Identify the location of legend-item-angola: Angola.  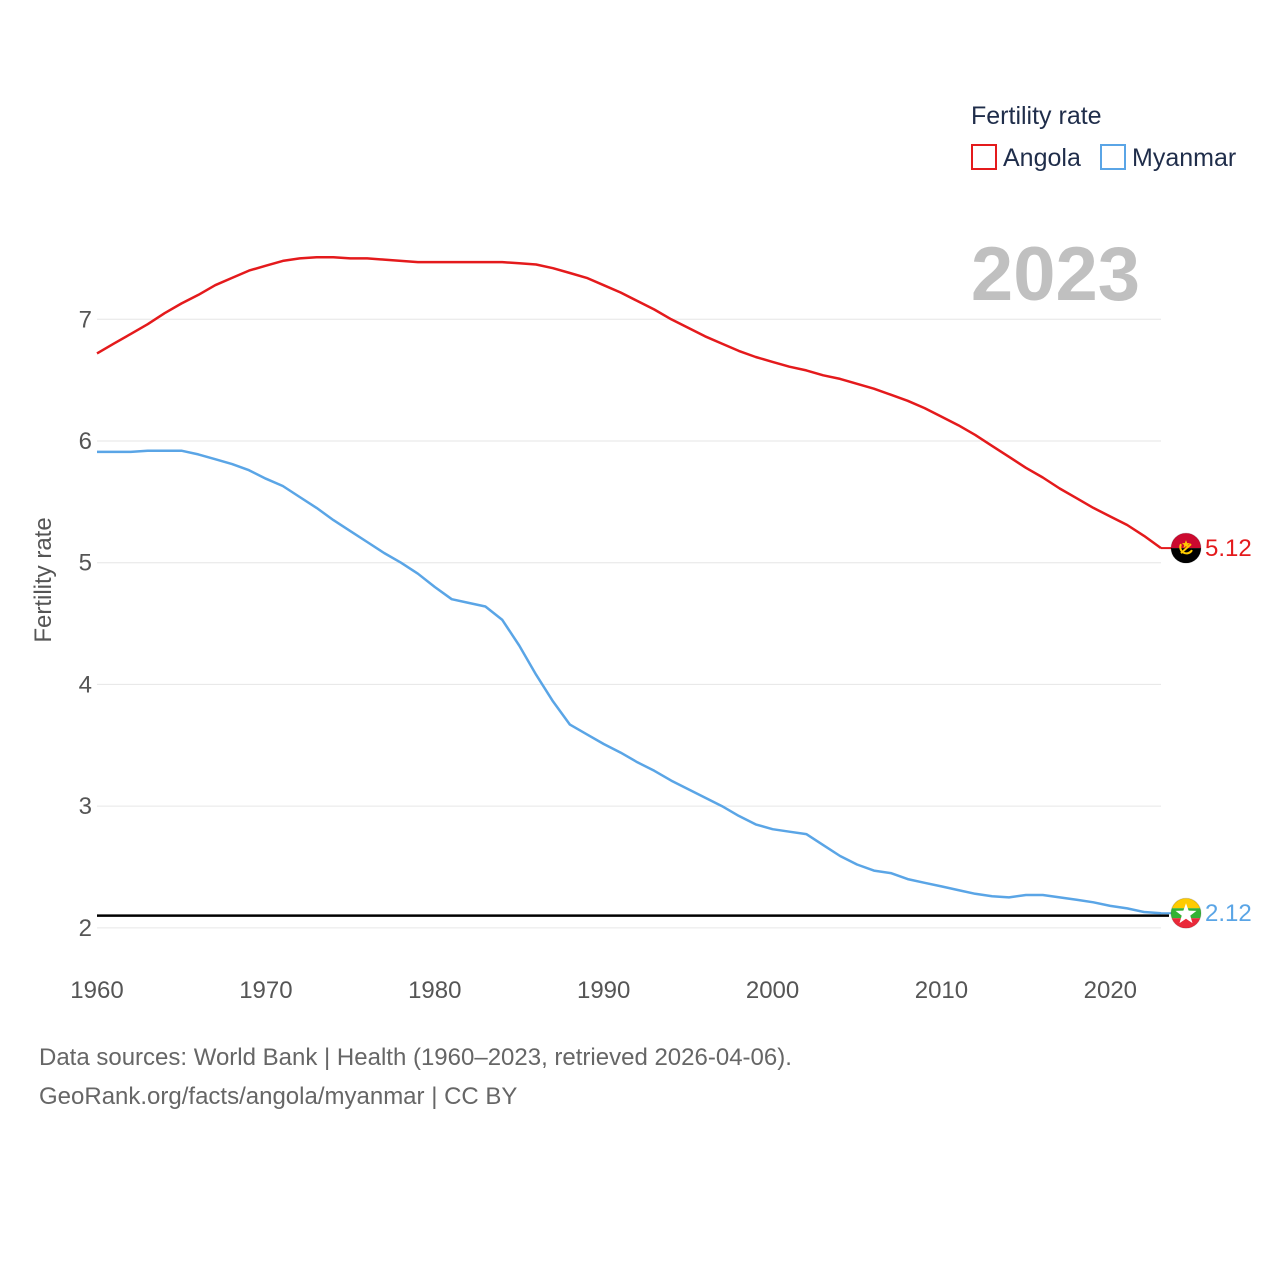
(1026, 158).